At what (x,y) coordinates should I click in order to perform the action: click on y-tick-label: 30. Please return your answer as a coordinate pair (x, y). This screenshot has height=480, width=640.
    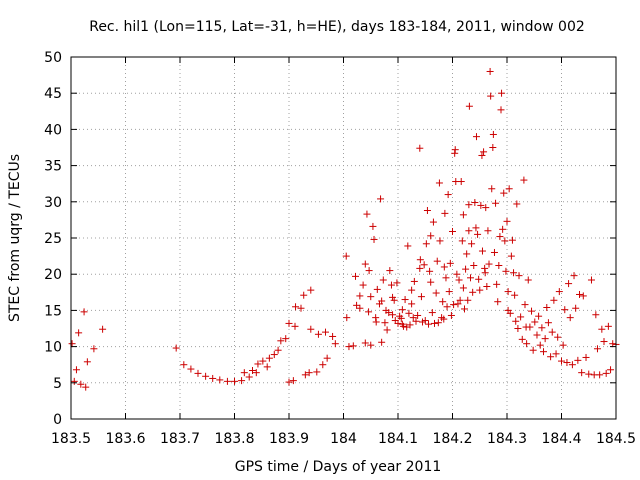
    Looking at the image, I should click on (53, 203).